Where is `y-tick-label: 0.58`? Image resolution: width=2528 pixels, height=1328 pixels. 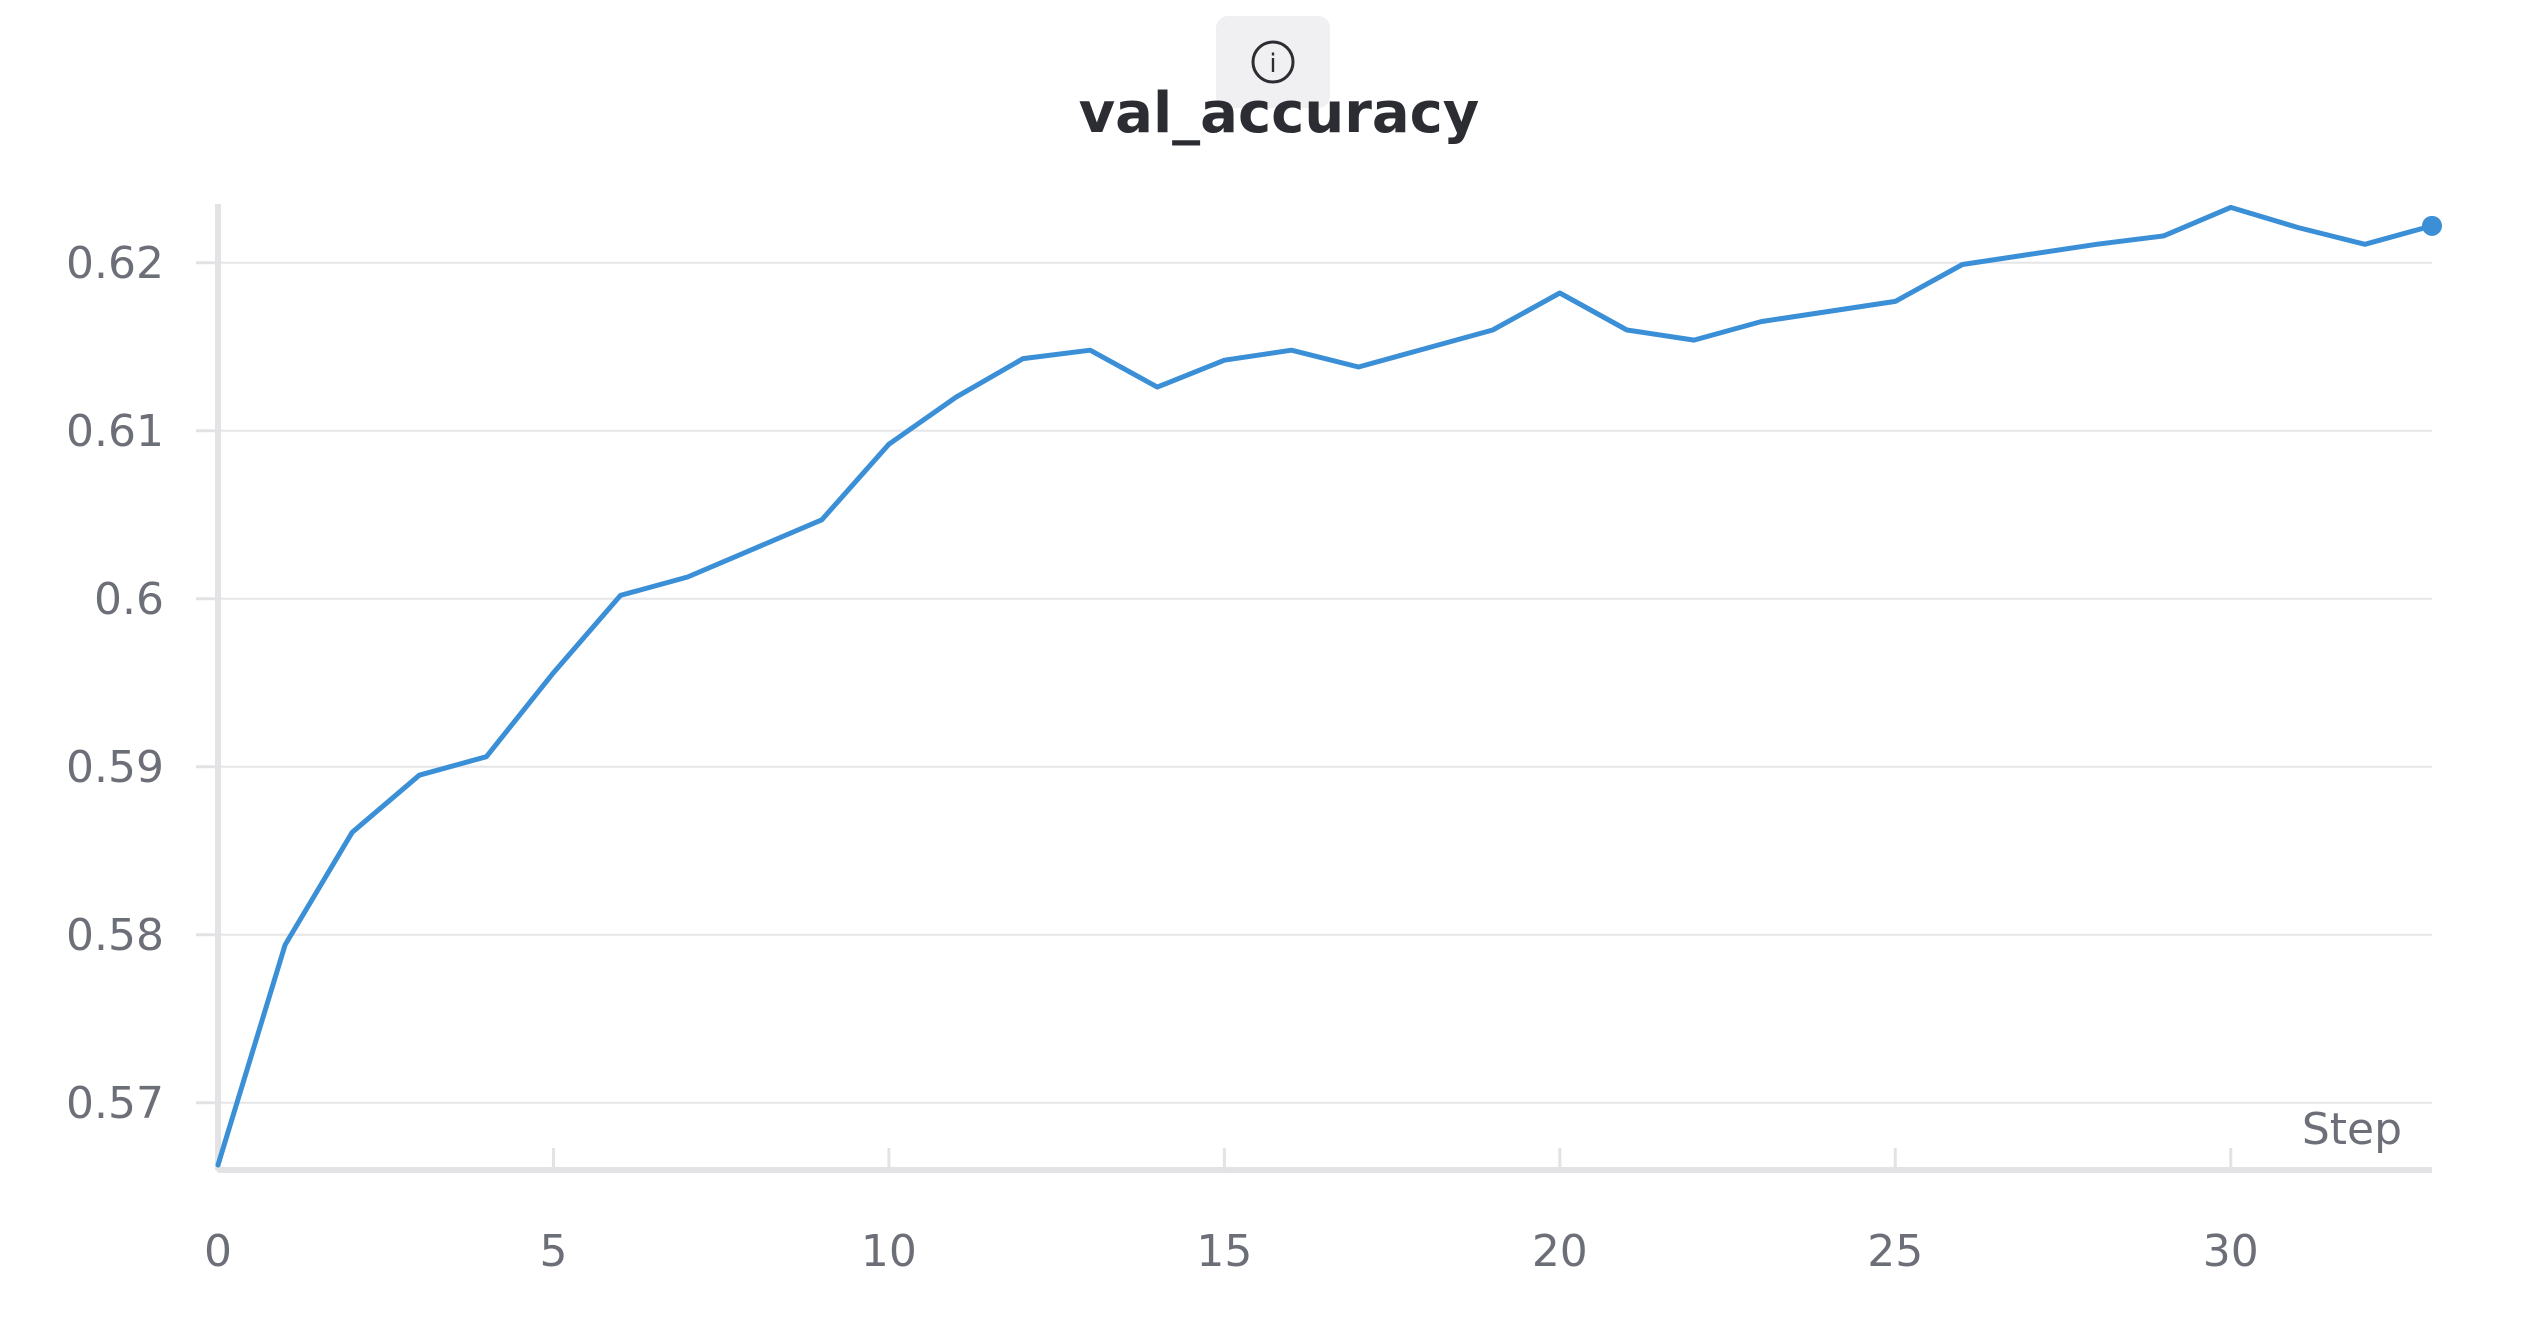 y-tick-label: 0.58 is located at coordinates (115, 935).